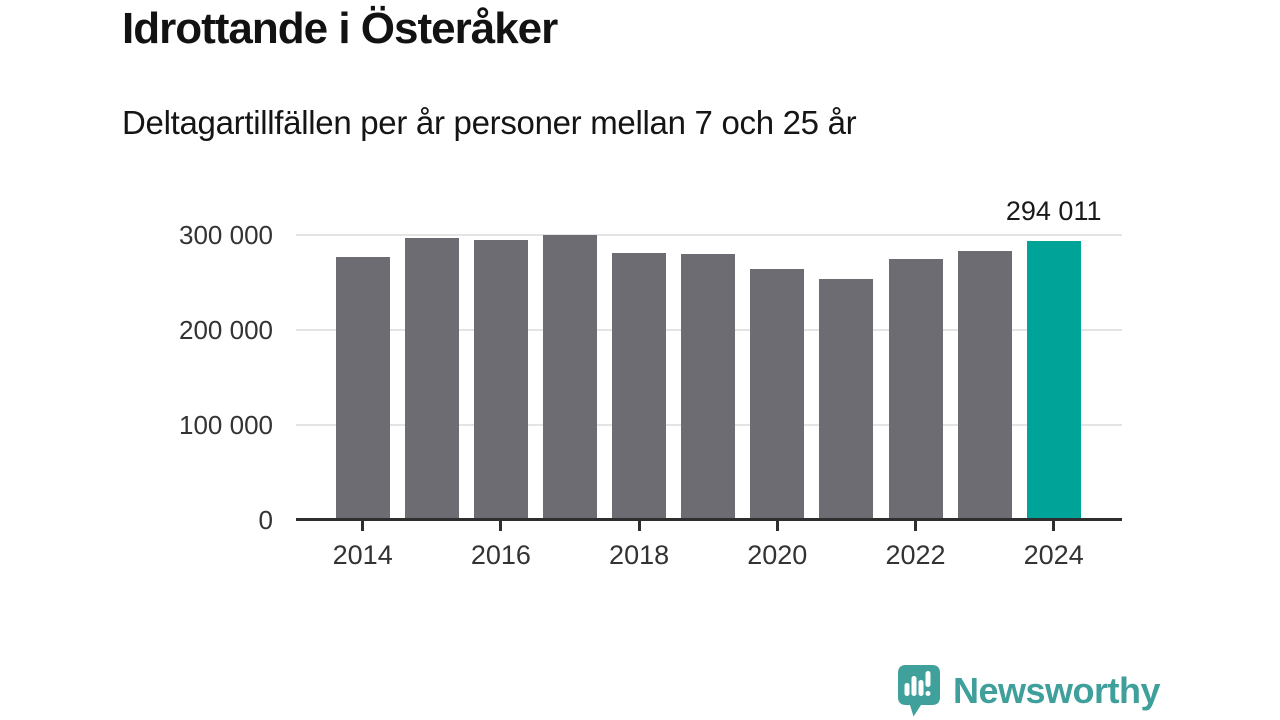 This screenshot has height=720, width=1280. What do you see at coordinates (985, 385) in the screenshot?
I see `bar-2023` at bounding box center [985, 385].